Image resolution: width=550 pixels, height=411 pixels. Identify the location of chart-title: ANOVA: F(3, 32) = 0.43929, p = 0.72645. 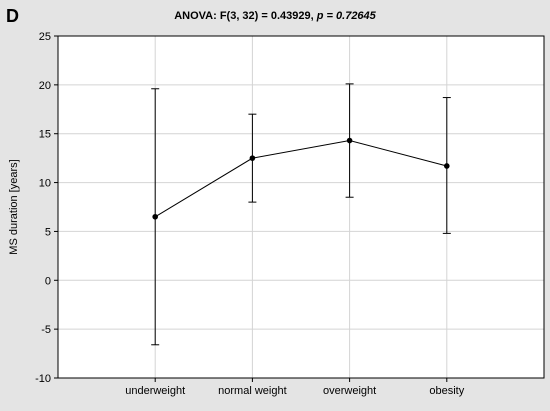
(275, 16).